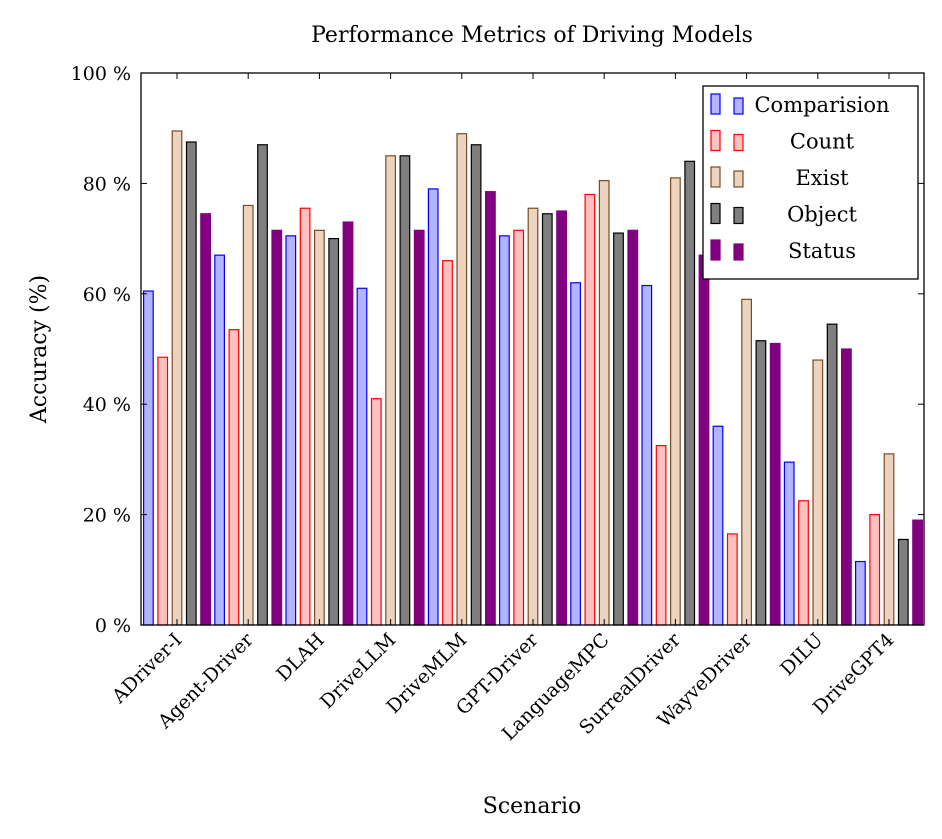 The width and height of the screenshot is (942, 839). I want to click on bar-comparision-drivemlm, so click(433, 407).